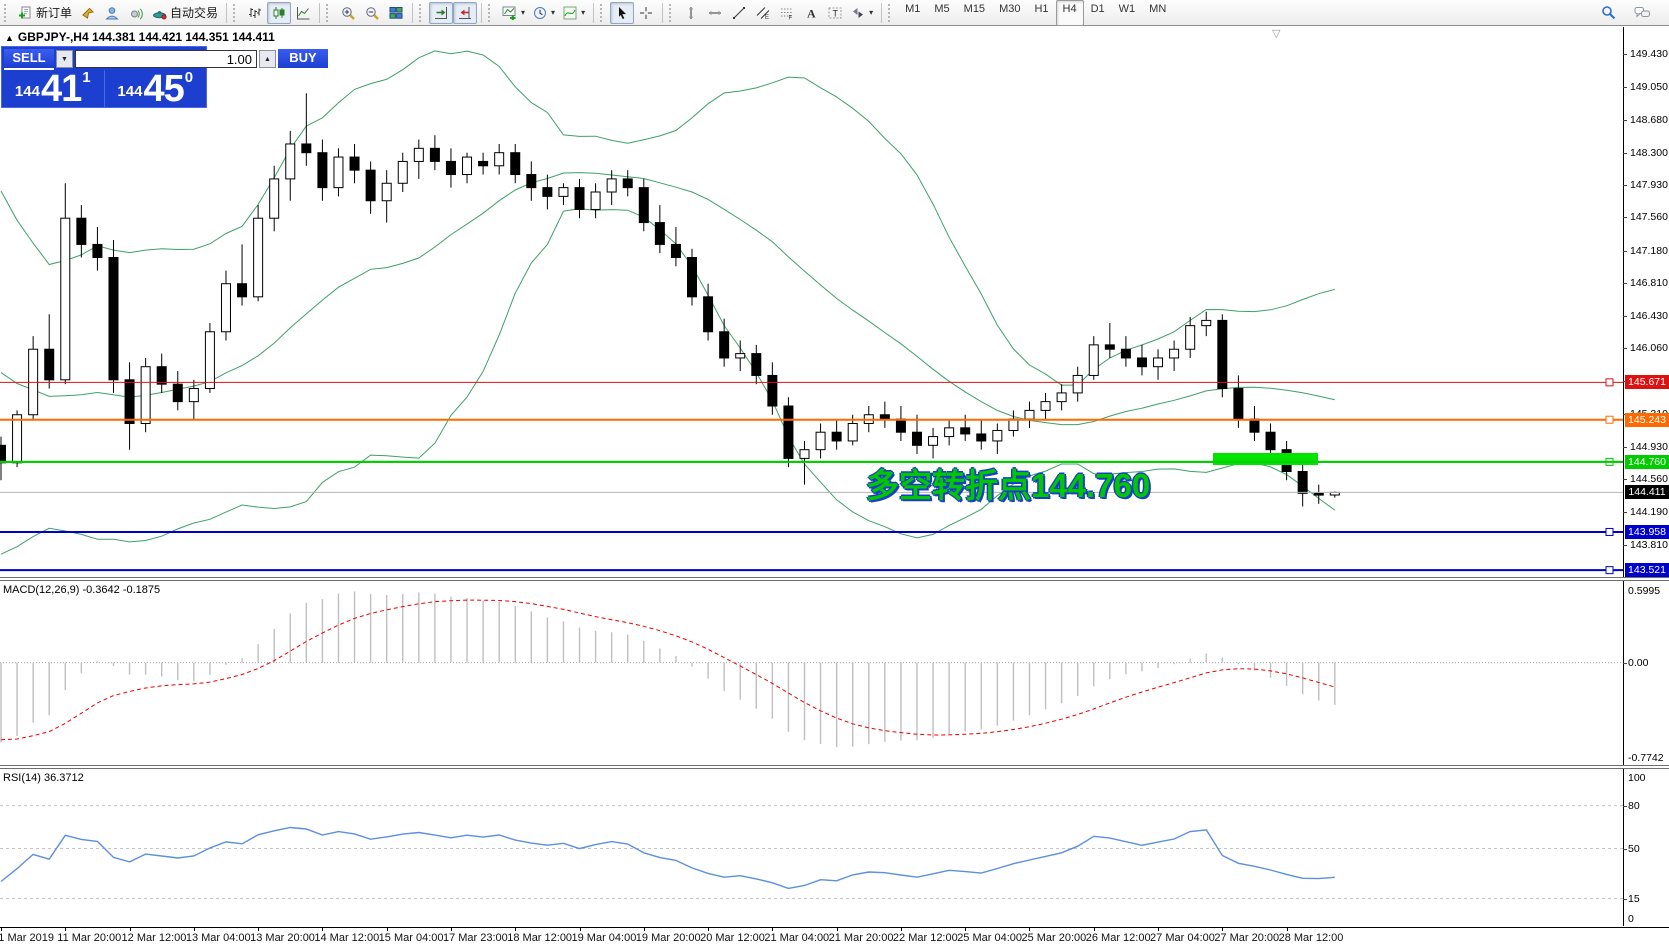  I want to click on auto-scroll-button, so click(441, 12).